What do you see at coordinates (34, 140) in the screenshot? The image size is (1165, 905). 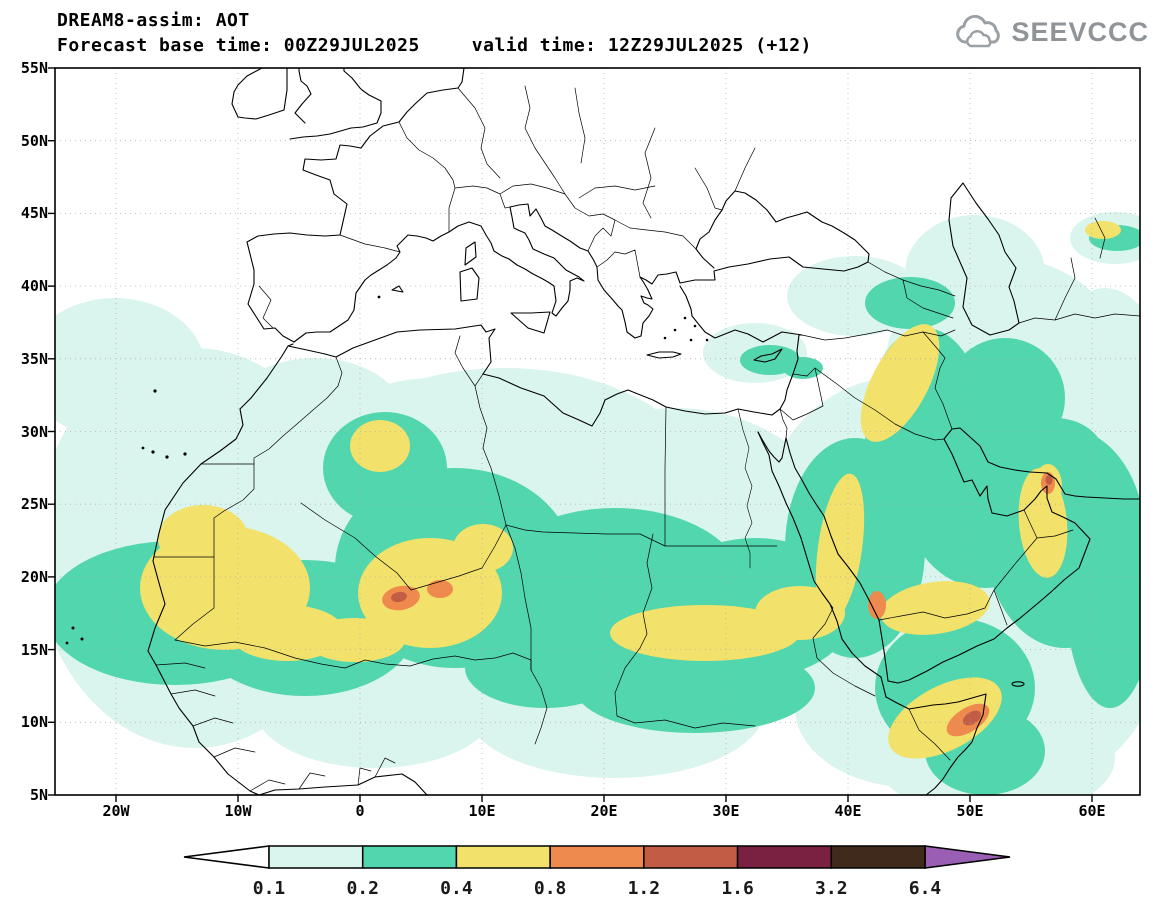 I see `lat-label: 50N` at bounding box center [34, 140].